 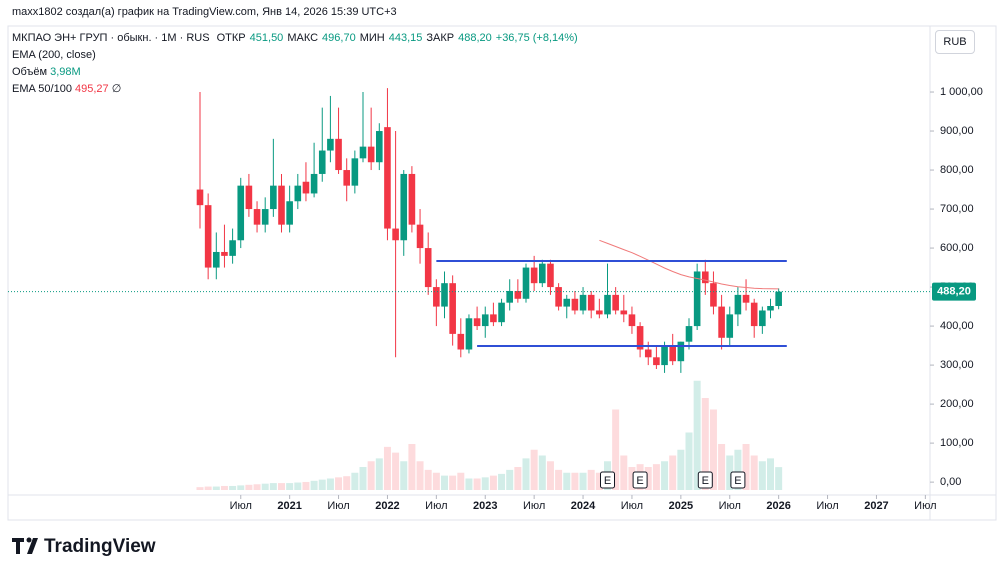 I want to click on ema-line, so click(x=689, y=264).